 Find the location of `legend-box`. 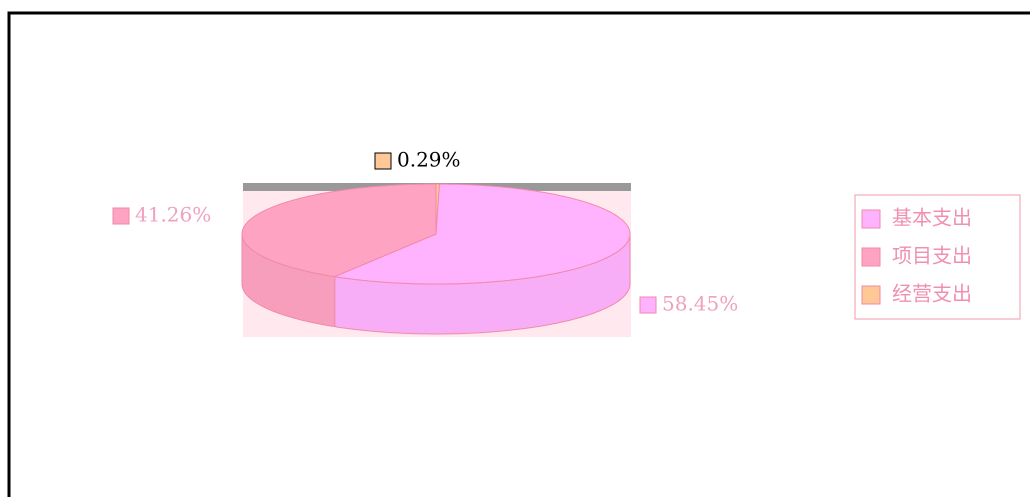

legend-box is located at coordinates (937, 257).